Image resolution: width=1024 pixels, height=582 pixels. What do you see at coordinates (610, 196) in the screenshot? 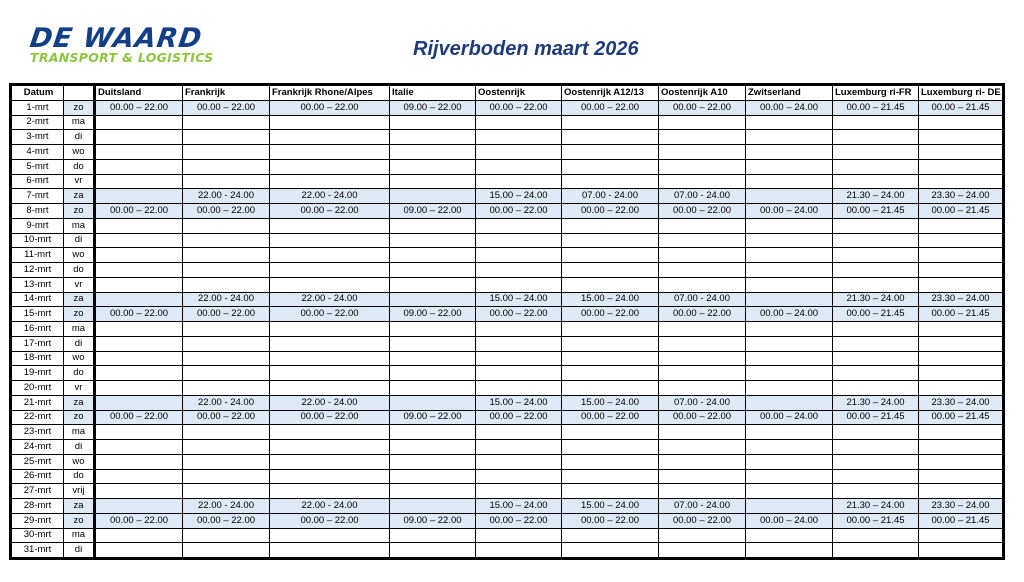
I see `ban-time-cell: 07.00 - 24.00` at bounding box center [610, 196].